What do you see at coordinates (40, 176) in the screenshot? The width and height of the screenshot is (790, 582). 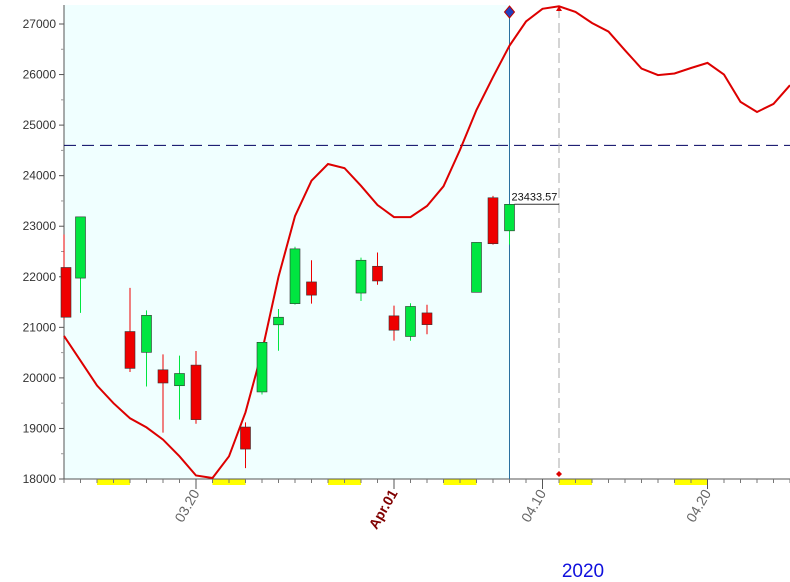 I see `y-tick-label: 24000` at bounding box center [40, 176].